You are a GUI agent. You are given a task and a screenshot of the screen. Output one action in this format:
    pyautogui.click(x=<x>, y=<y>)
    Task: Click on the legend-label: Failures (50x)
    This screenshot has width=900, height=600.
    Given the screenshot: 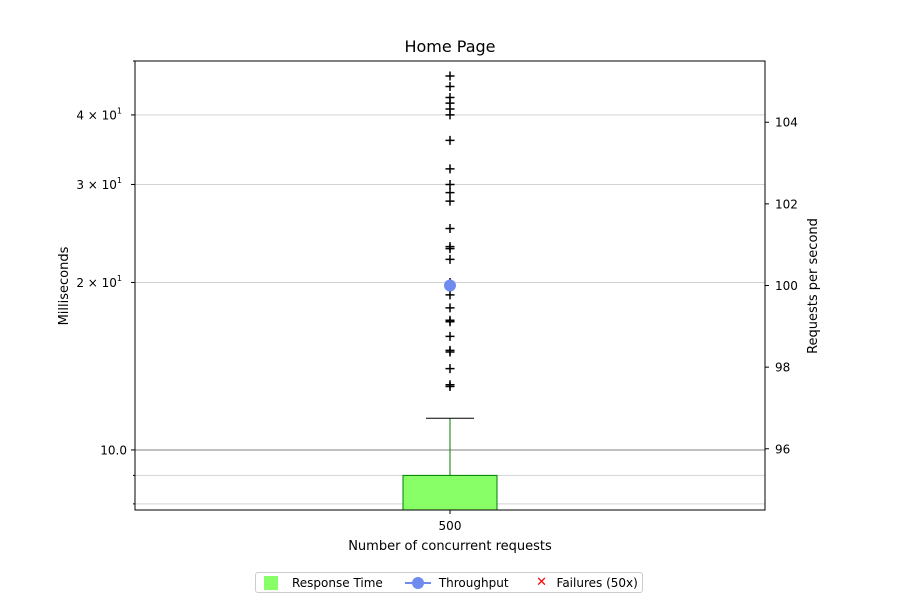 What is the action you would take?
    pyautogui.click(x=597, y=582)
    